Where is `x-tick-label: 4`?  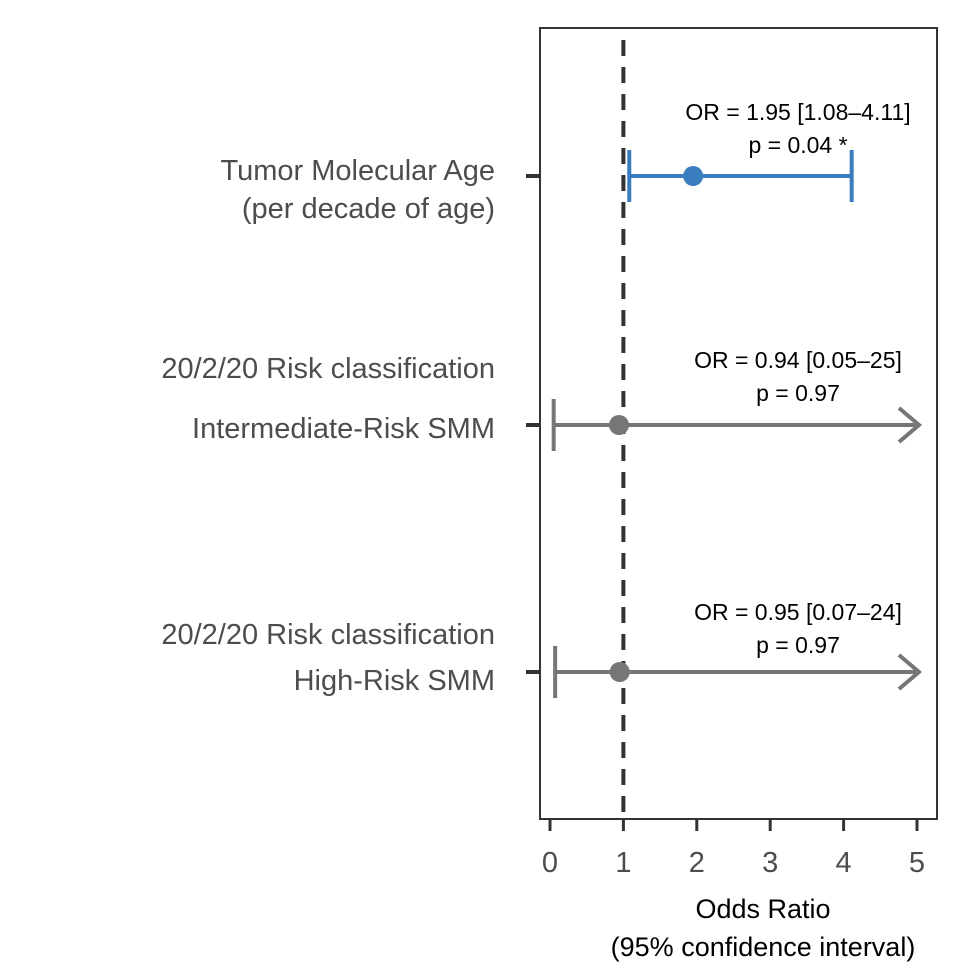 x-tick-label: 4 is located at coordinates (844, 863).